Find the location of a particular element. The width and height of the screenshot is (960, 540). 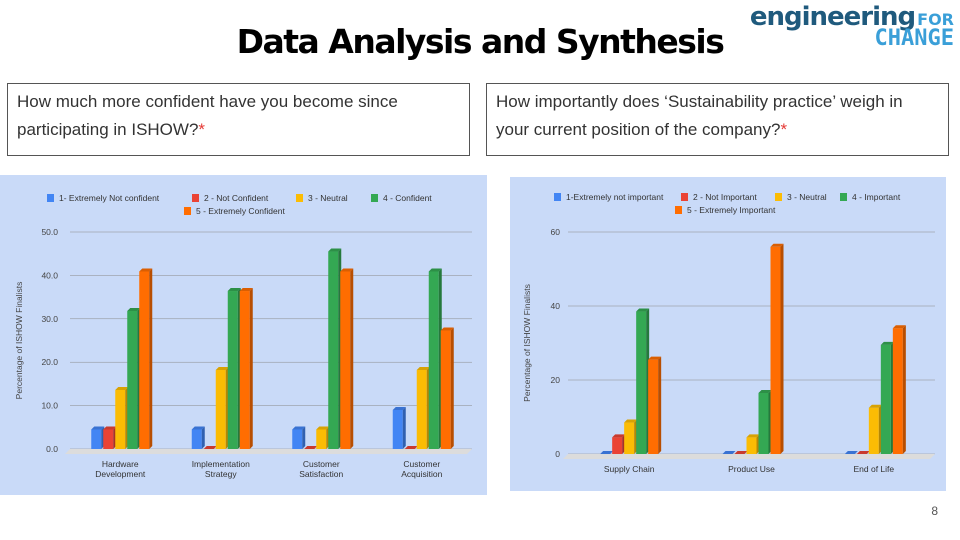

legend-label: 1-Extremely not important is located at coordinates (615, 197).